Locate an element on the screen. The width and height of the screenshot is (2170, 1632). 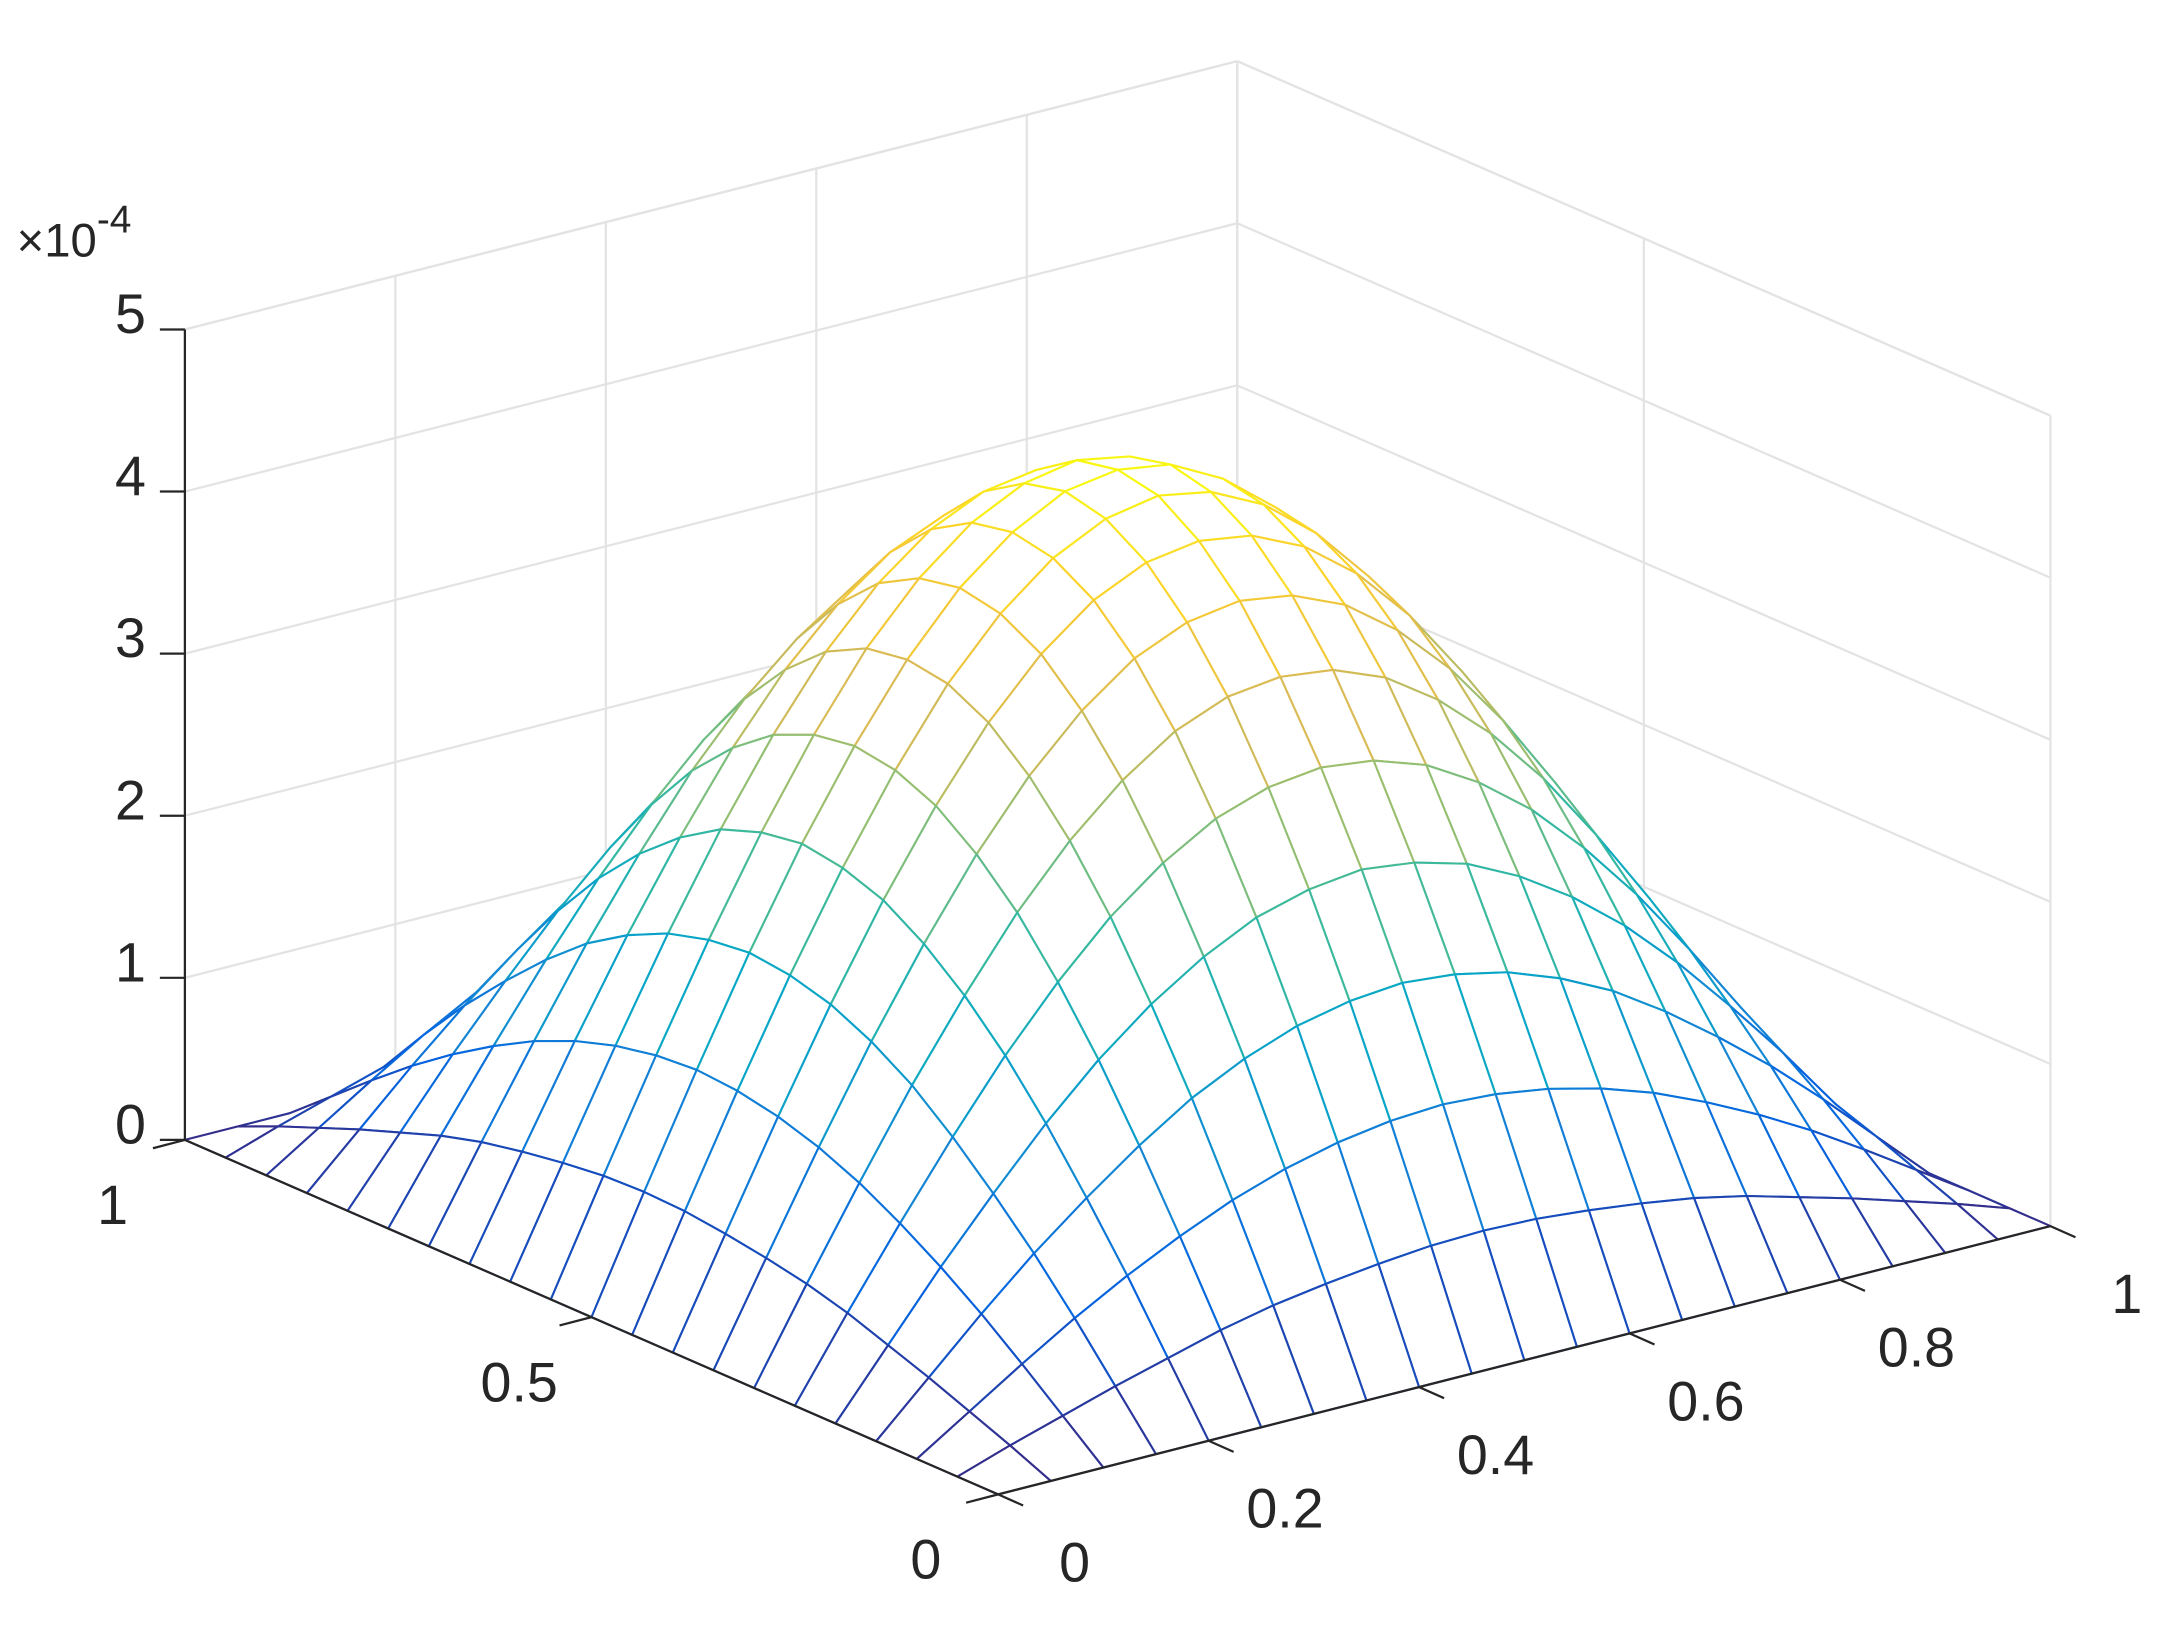
y-tick-label: 0.5 is located at coordinates (519, 1382).